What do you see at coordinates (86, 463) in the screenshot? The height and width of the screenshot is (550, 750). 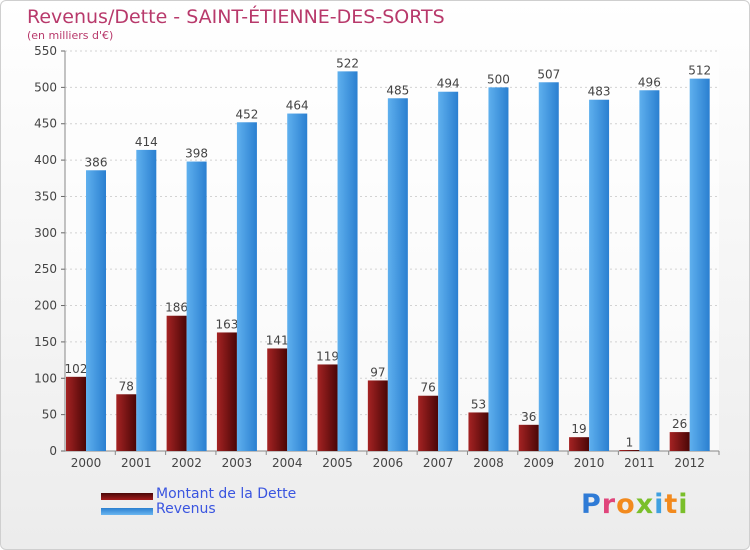 I see `x-tick-label: 2000` at bounding box center [86, 463].